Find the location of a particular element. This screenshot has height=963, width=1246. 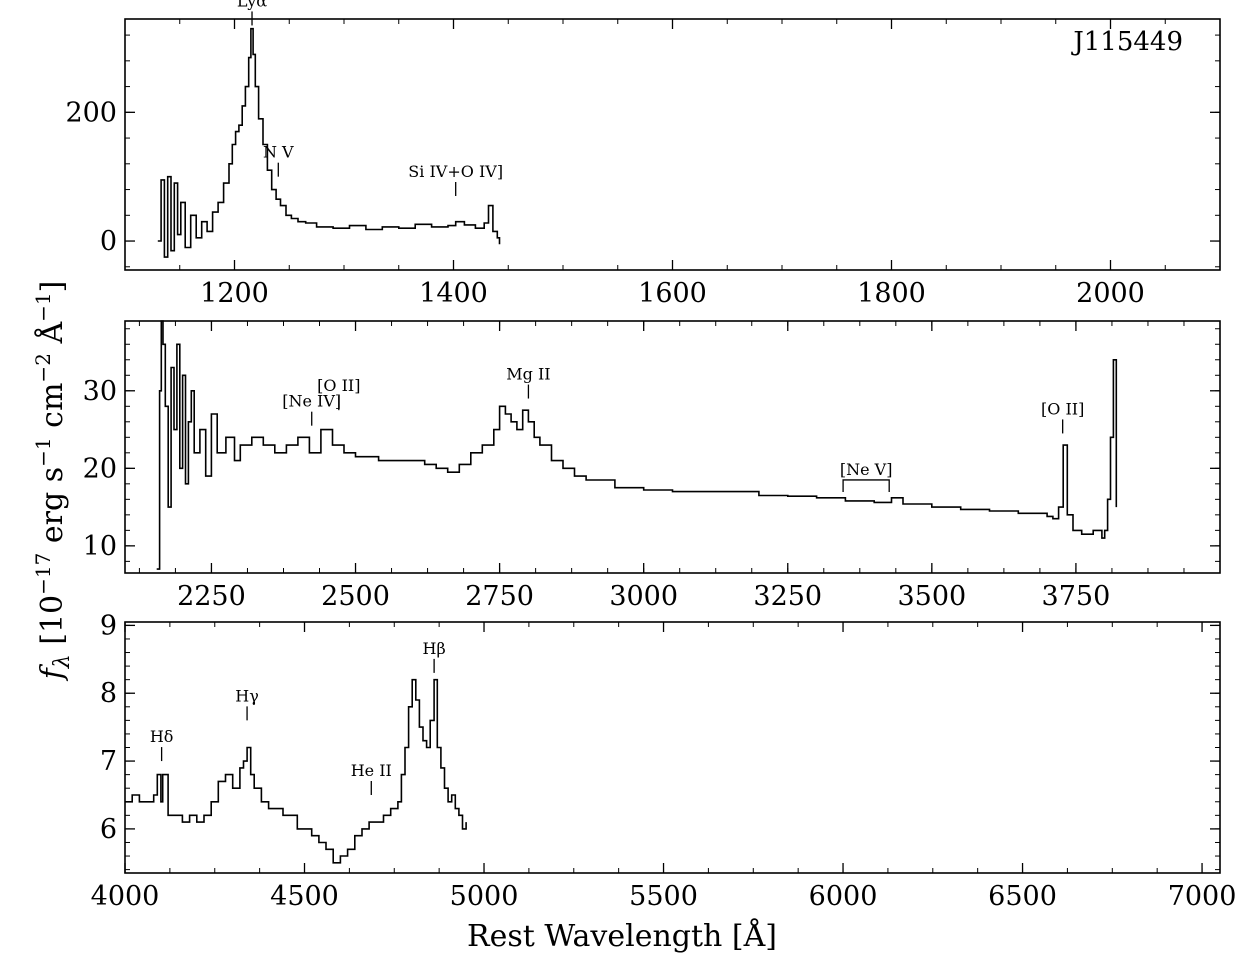

x-tick-label: 6000 is located at coordinates (843, 896).